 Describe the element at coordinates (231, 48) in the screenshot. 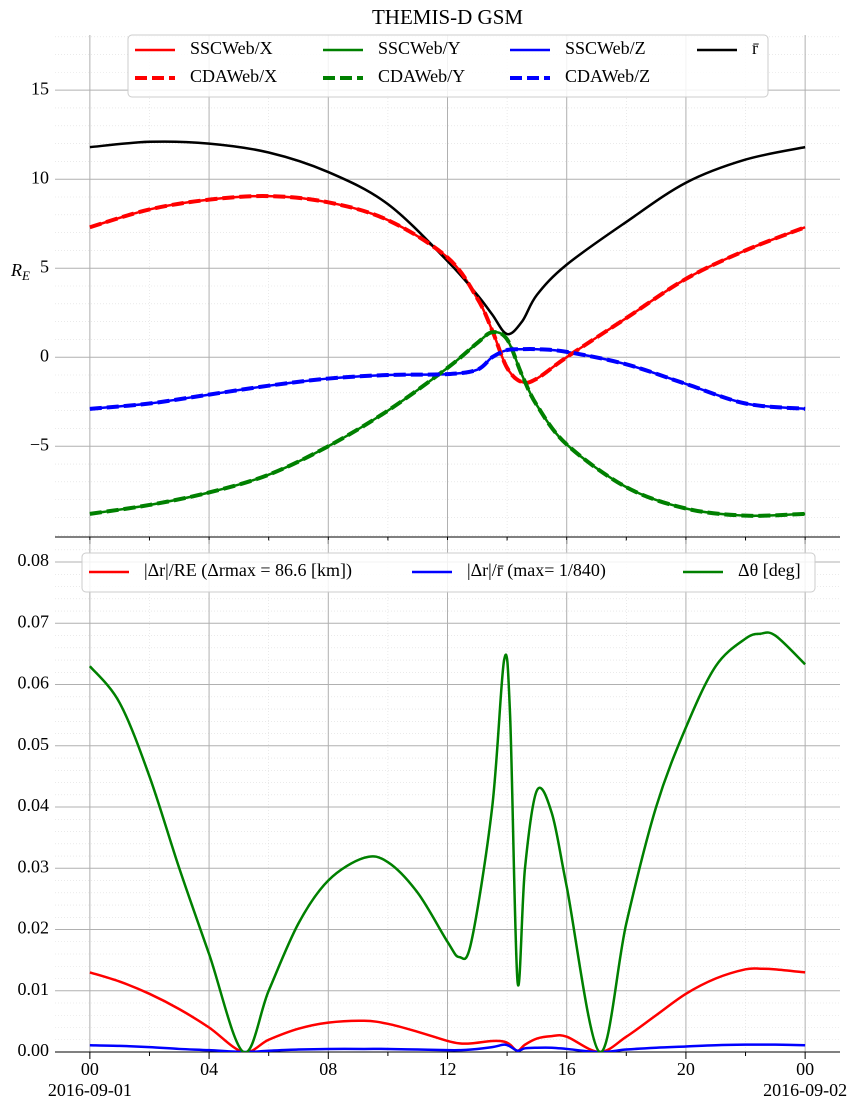

I see `legend-label: SSCWeb/X` at that location.